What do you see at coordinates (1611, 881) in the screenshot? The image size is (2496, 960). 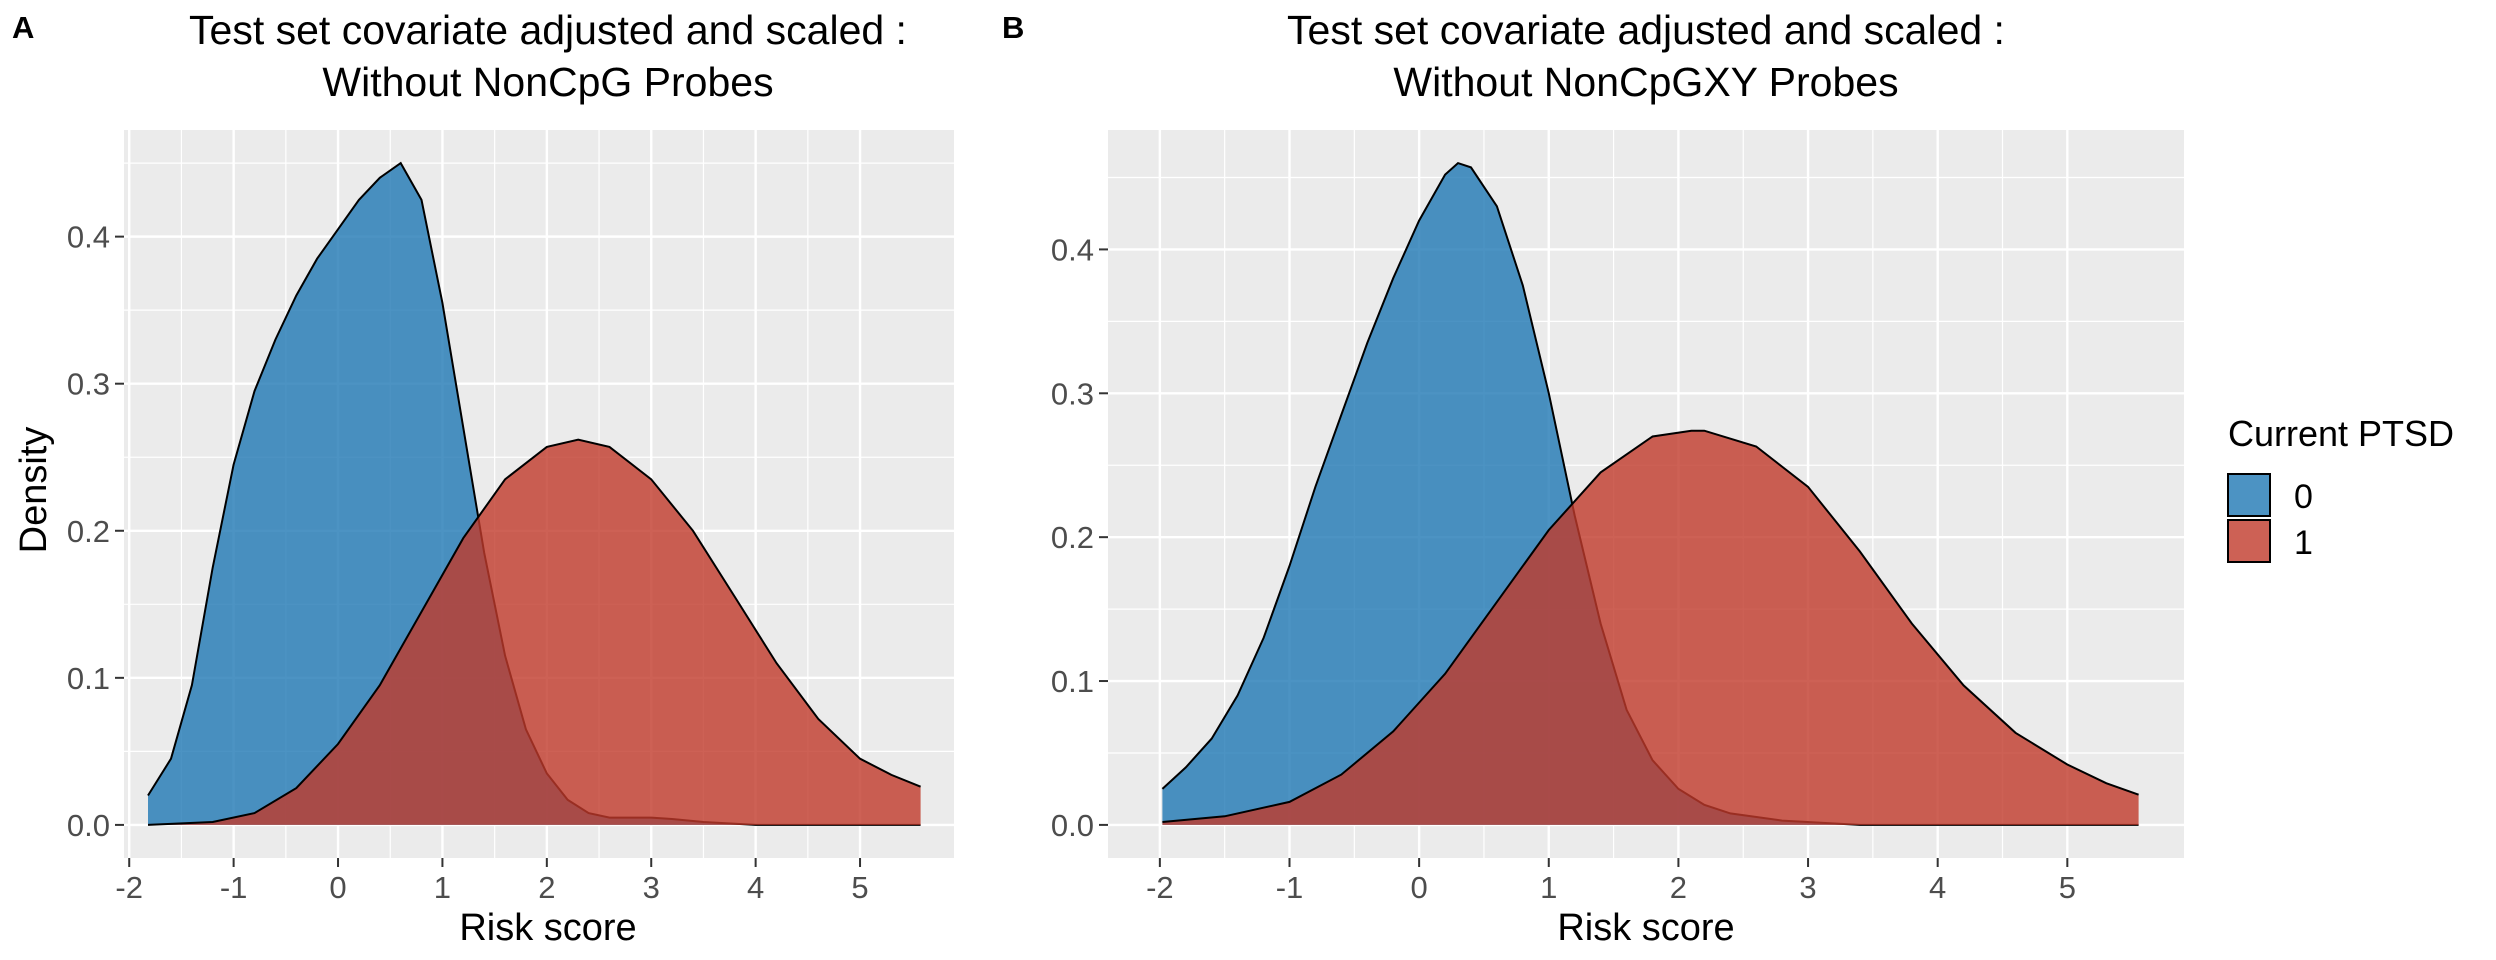 I see `panel-b-x-axis: -2 -1 0 1 2 3 4 5` at bounding box center [1611, 881].